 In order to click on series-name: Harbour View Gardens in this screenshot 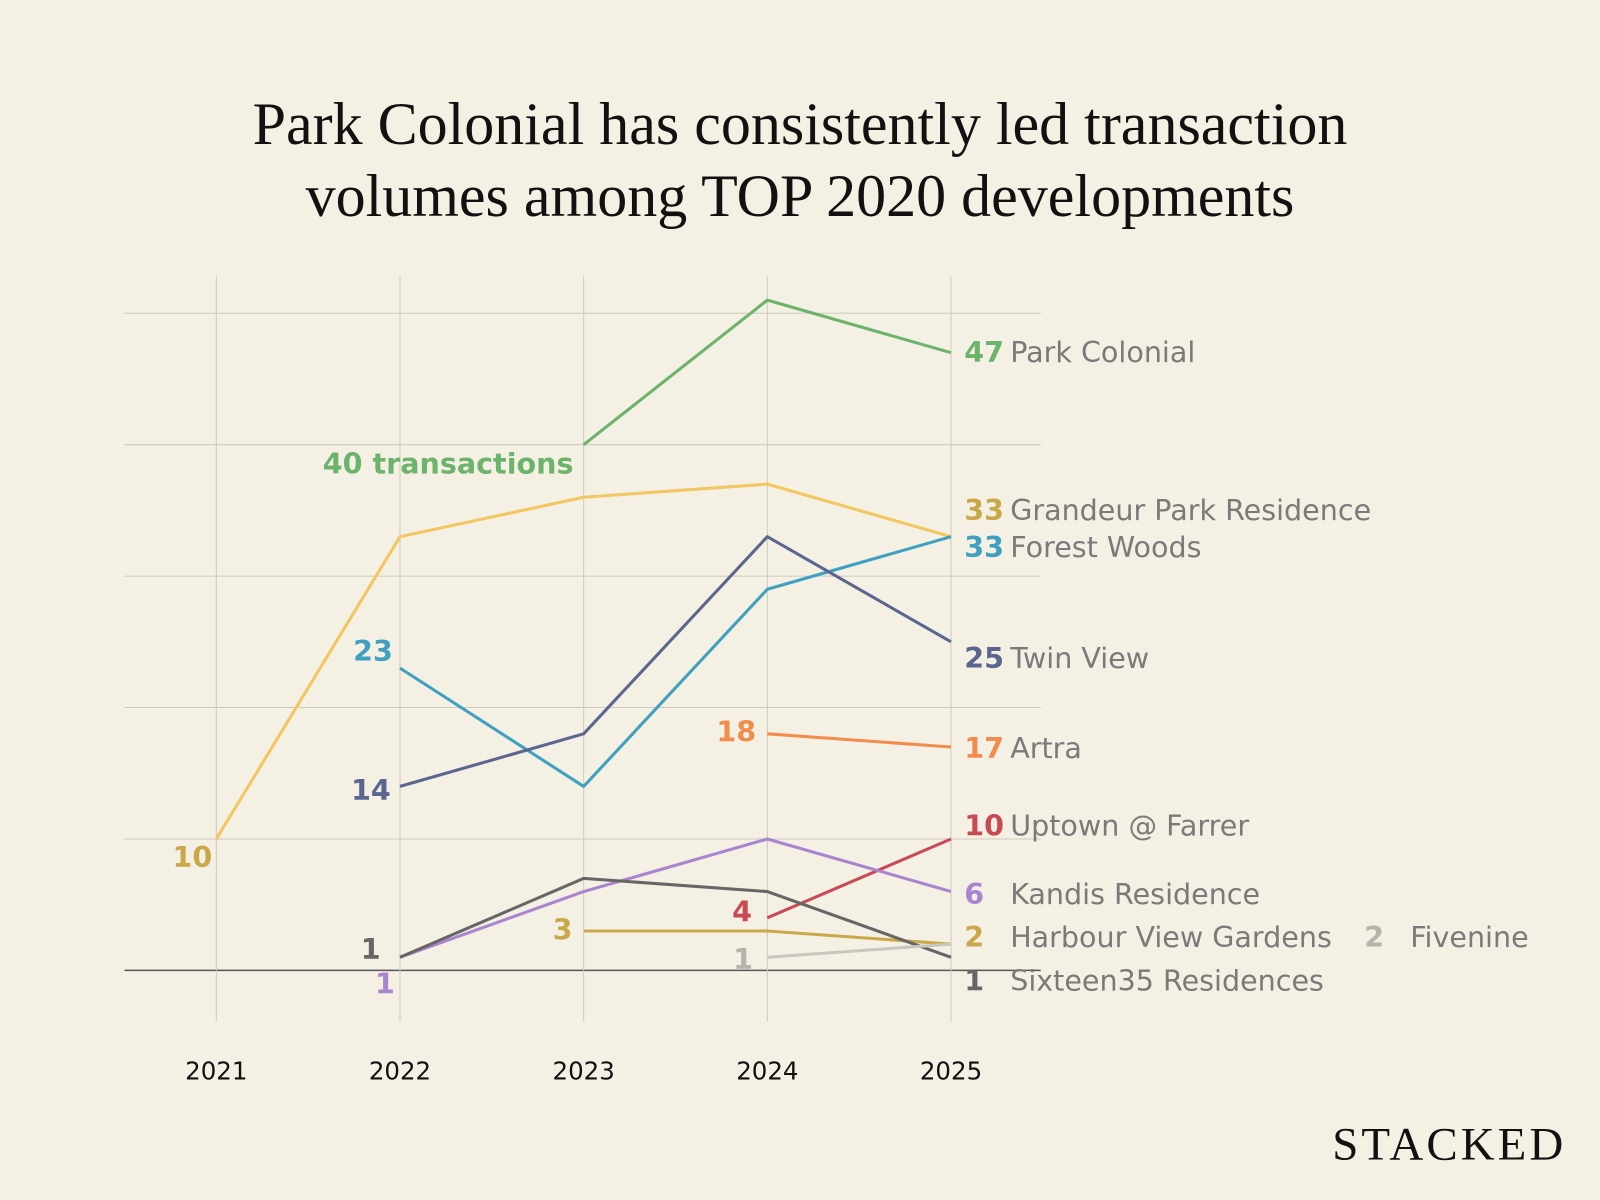, I will do `click(1171, 937)`.